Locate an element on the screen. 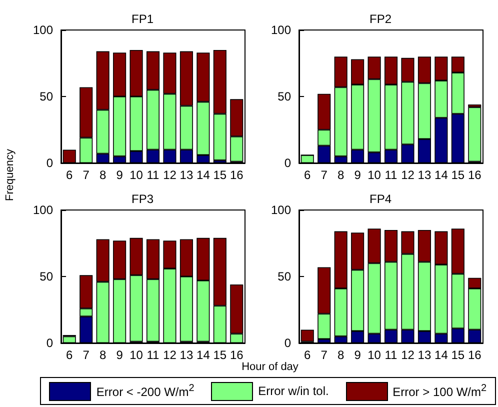  chart-title: FP4 is located at coordinates (380, 199).